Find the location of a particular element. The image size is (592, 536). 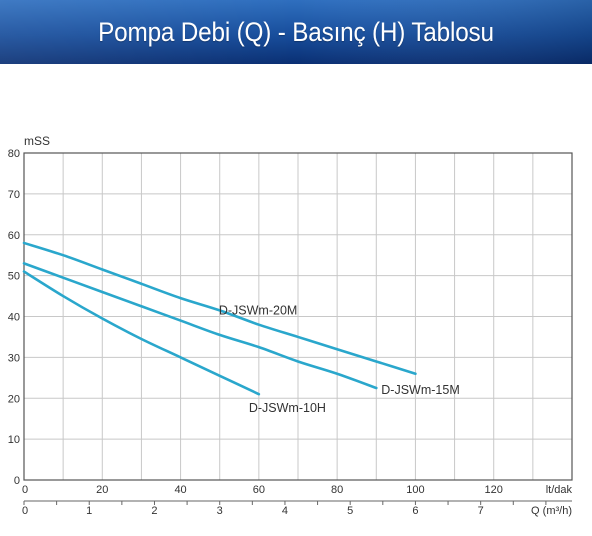

x-primary-tick-label: 0 is located at coordinates (25, 490).